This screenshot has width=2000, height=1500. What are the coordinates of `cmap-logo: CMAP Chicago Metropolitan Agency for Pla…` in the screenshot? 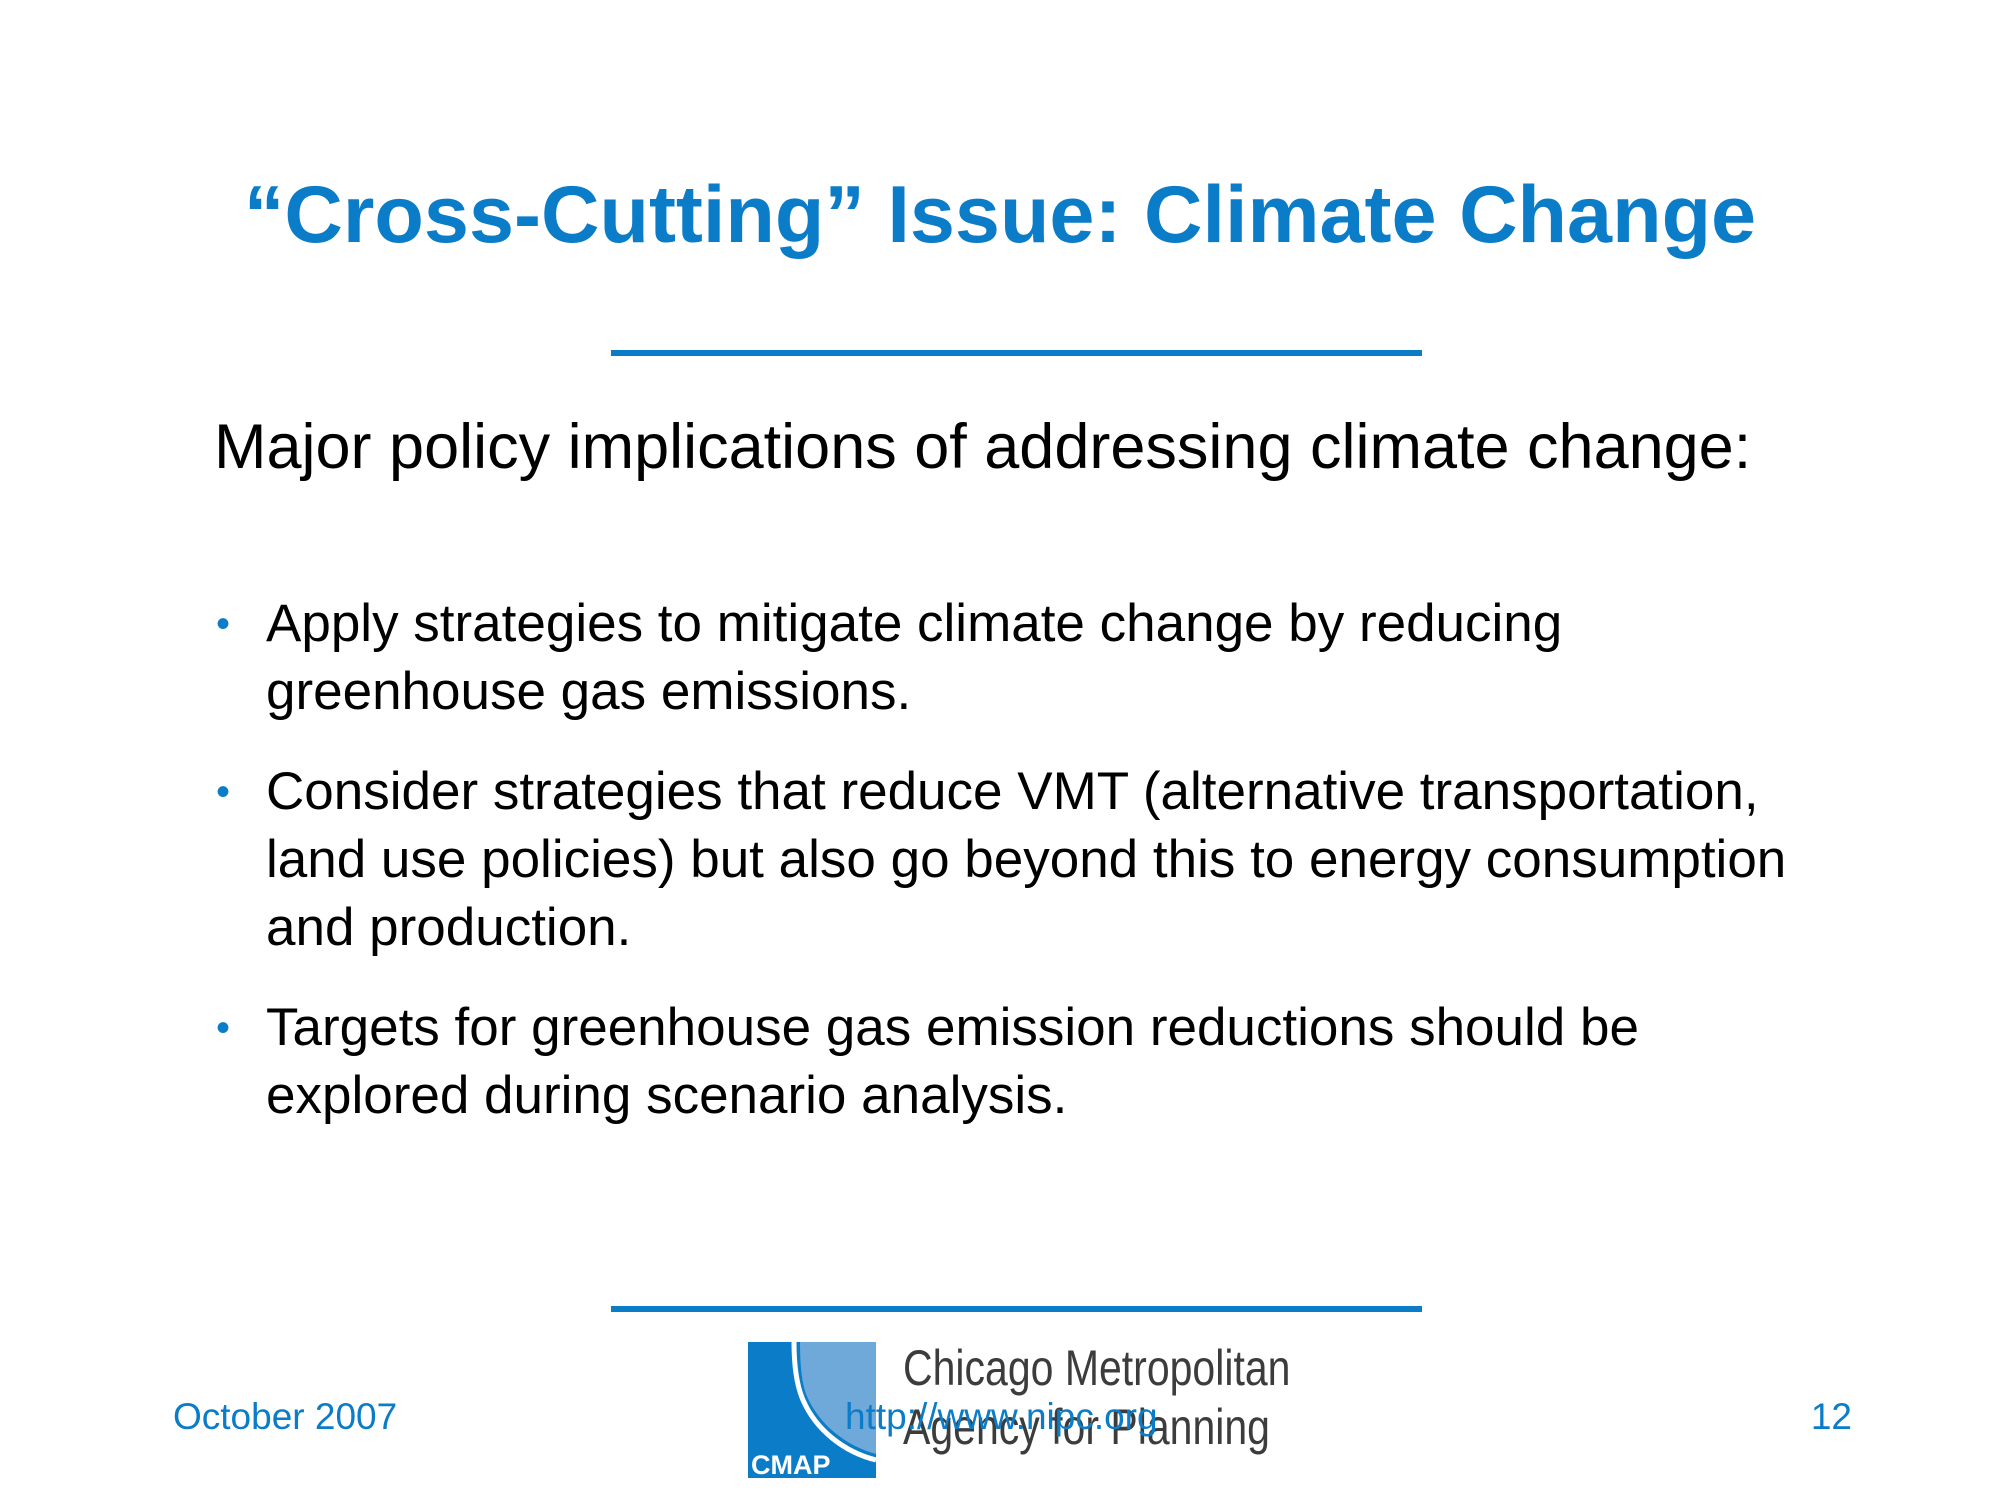 It's located at (1019, 1411).